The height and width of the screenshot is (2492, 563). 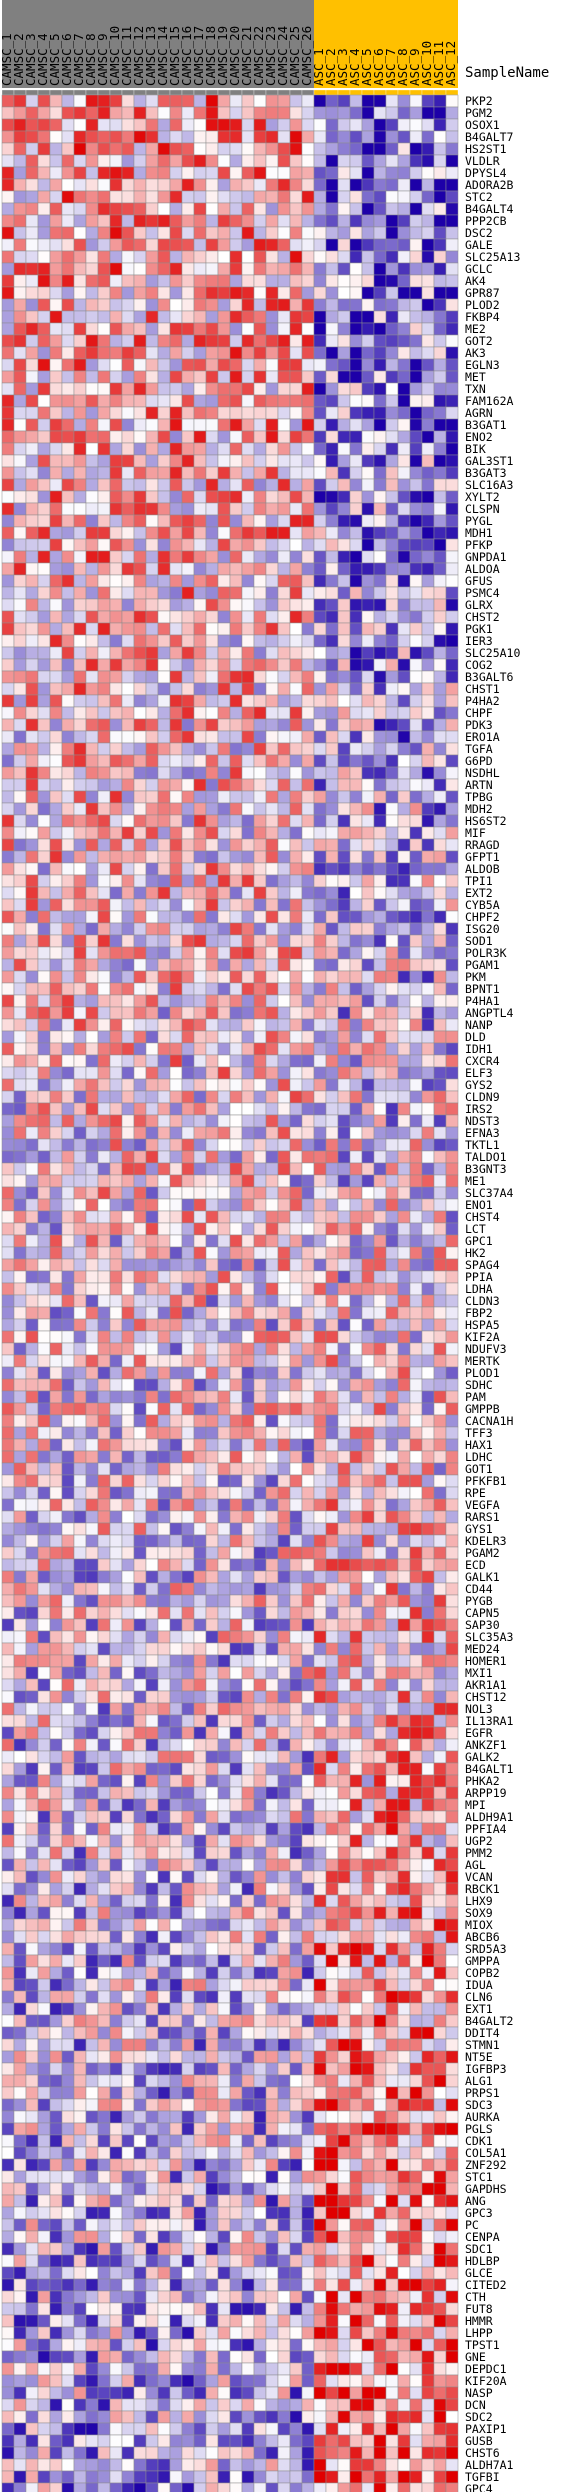 What do you see at coordinates (354, 67) in the screenshot?
I see `sample-label: ASC_4` at bounding box center [354, 67].